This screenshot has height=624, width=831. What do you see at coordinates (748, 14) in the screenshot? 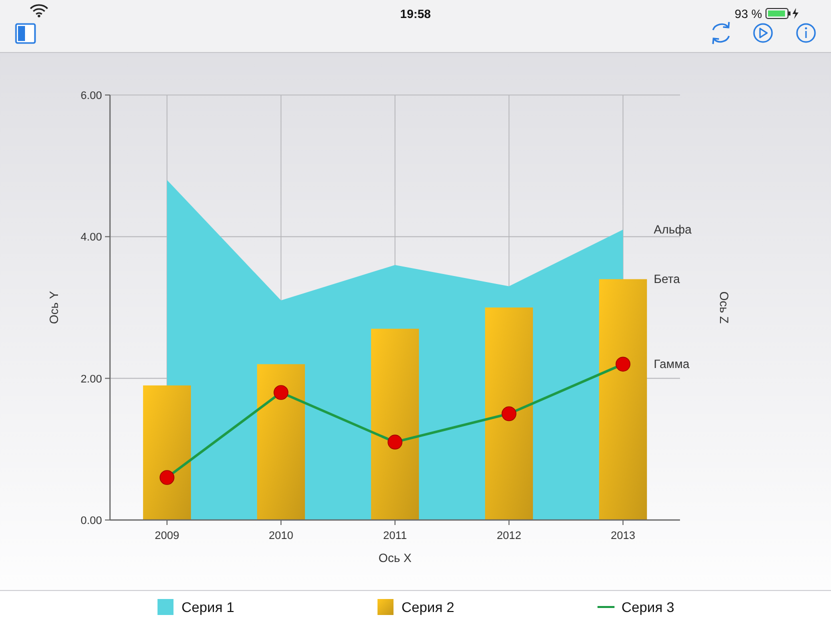
I see `text: 93 %` at bounding box center [748, 14].